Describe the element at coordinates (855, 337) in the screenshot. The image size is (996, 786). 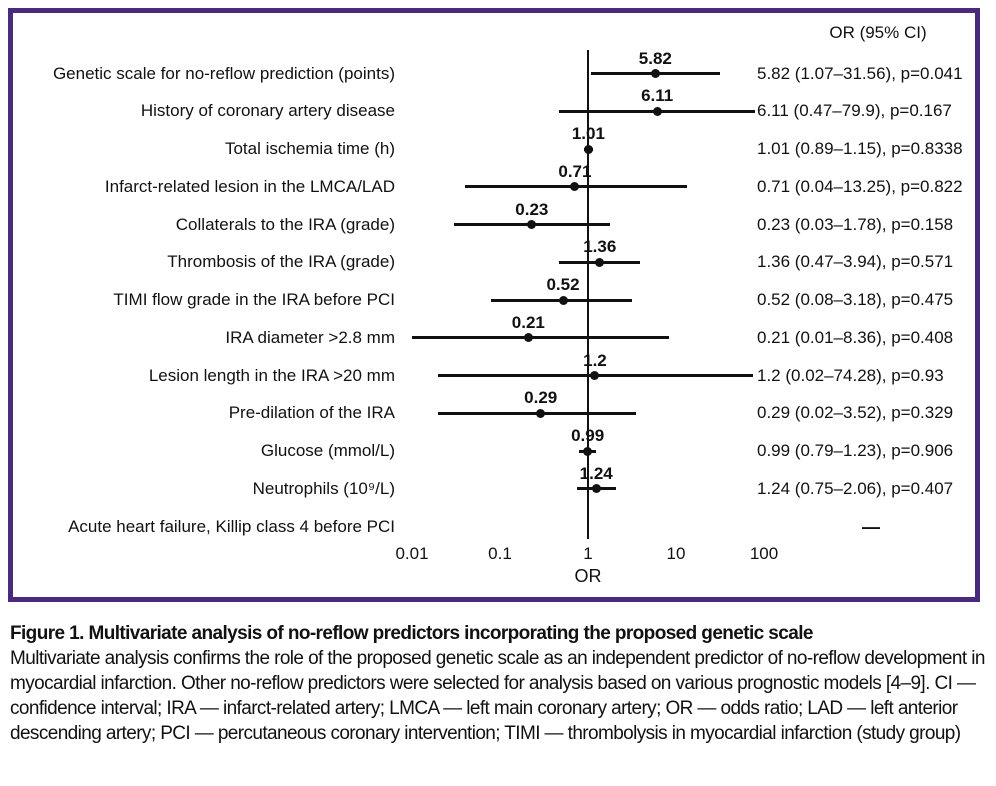
I see `or-ci-text: 0.21 (0.01–8.36), p=0.408` at that location.